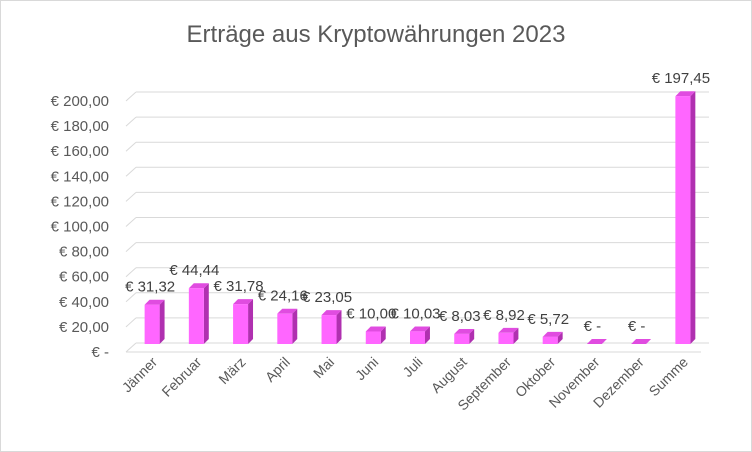 The image size is (752, 452). I want to click on data-label: € 10,00, so click(371, 313).